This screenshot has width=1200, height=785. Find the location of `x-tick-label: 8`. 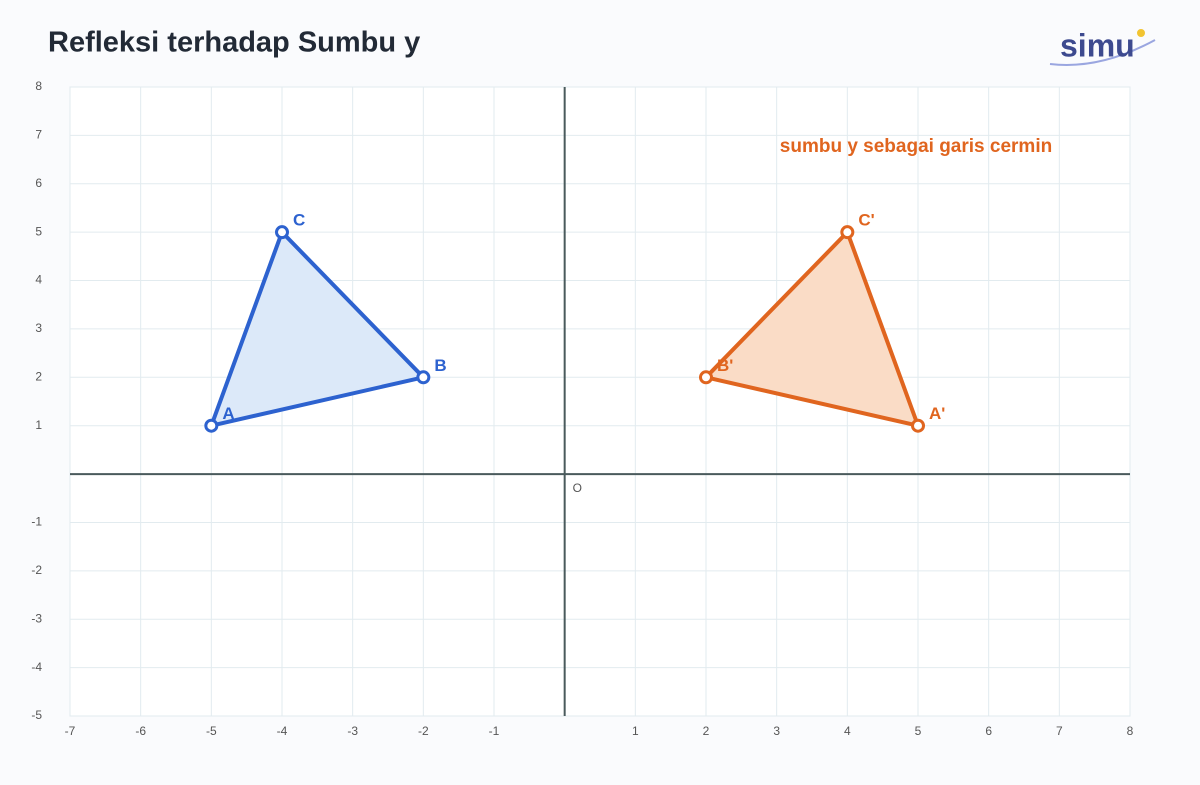

x-tick-label: 8 is located at coordinates (1130, 731).